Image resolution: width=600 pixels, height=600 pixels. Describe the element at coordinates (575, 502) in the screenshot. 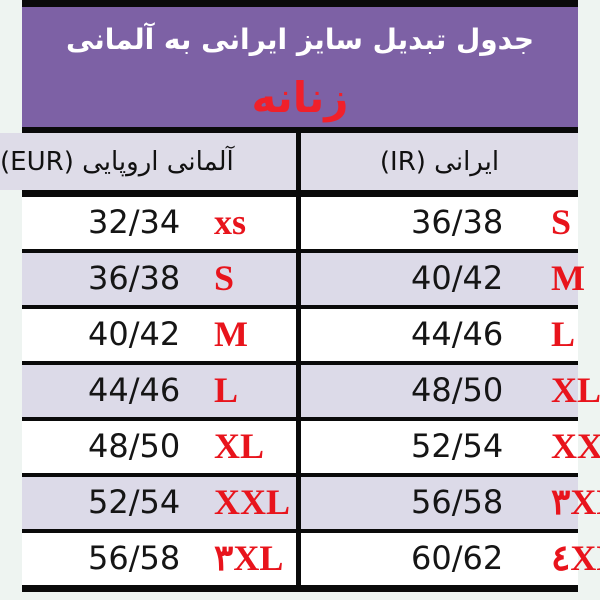

I see `ir-size-label: ۳XL` at that location.